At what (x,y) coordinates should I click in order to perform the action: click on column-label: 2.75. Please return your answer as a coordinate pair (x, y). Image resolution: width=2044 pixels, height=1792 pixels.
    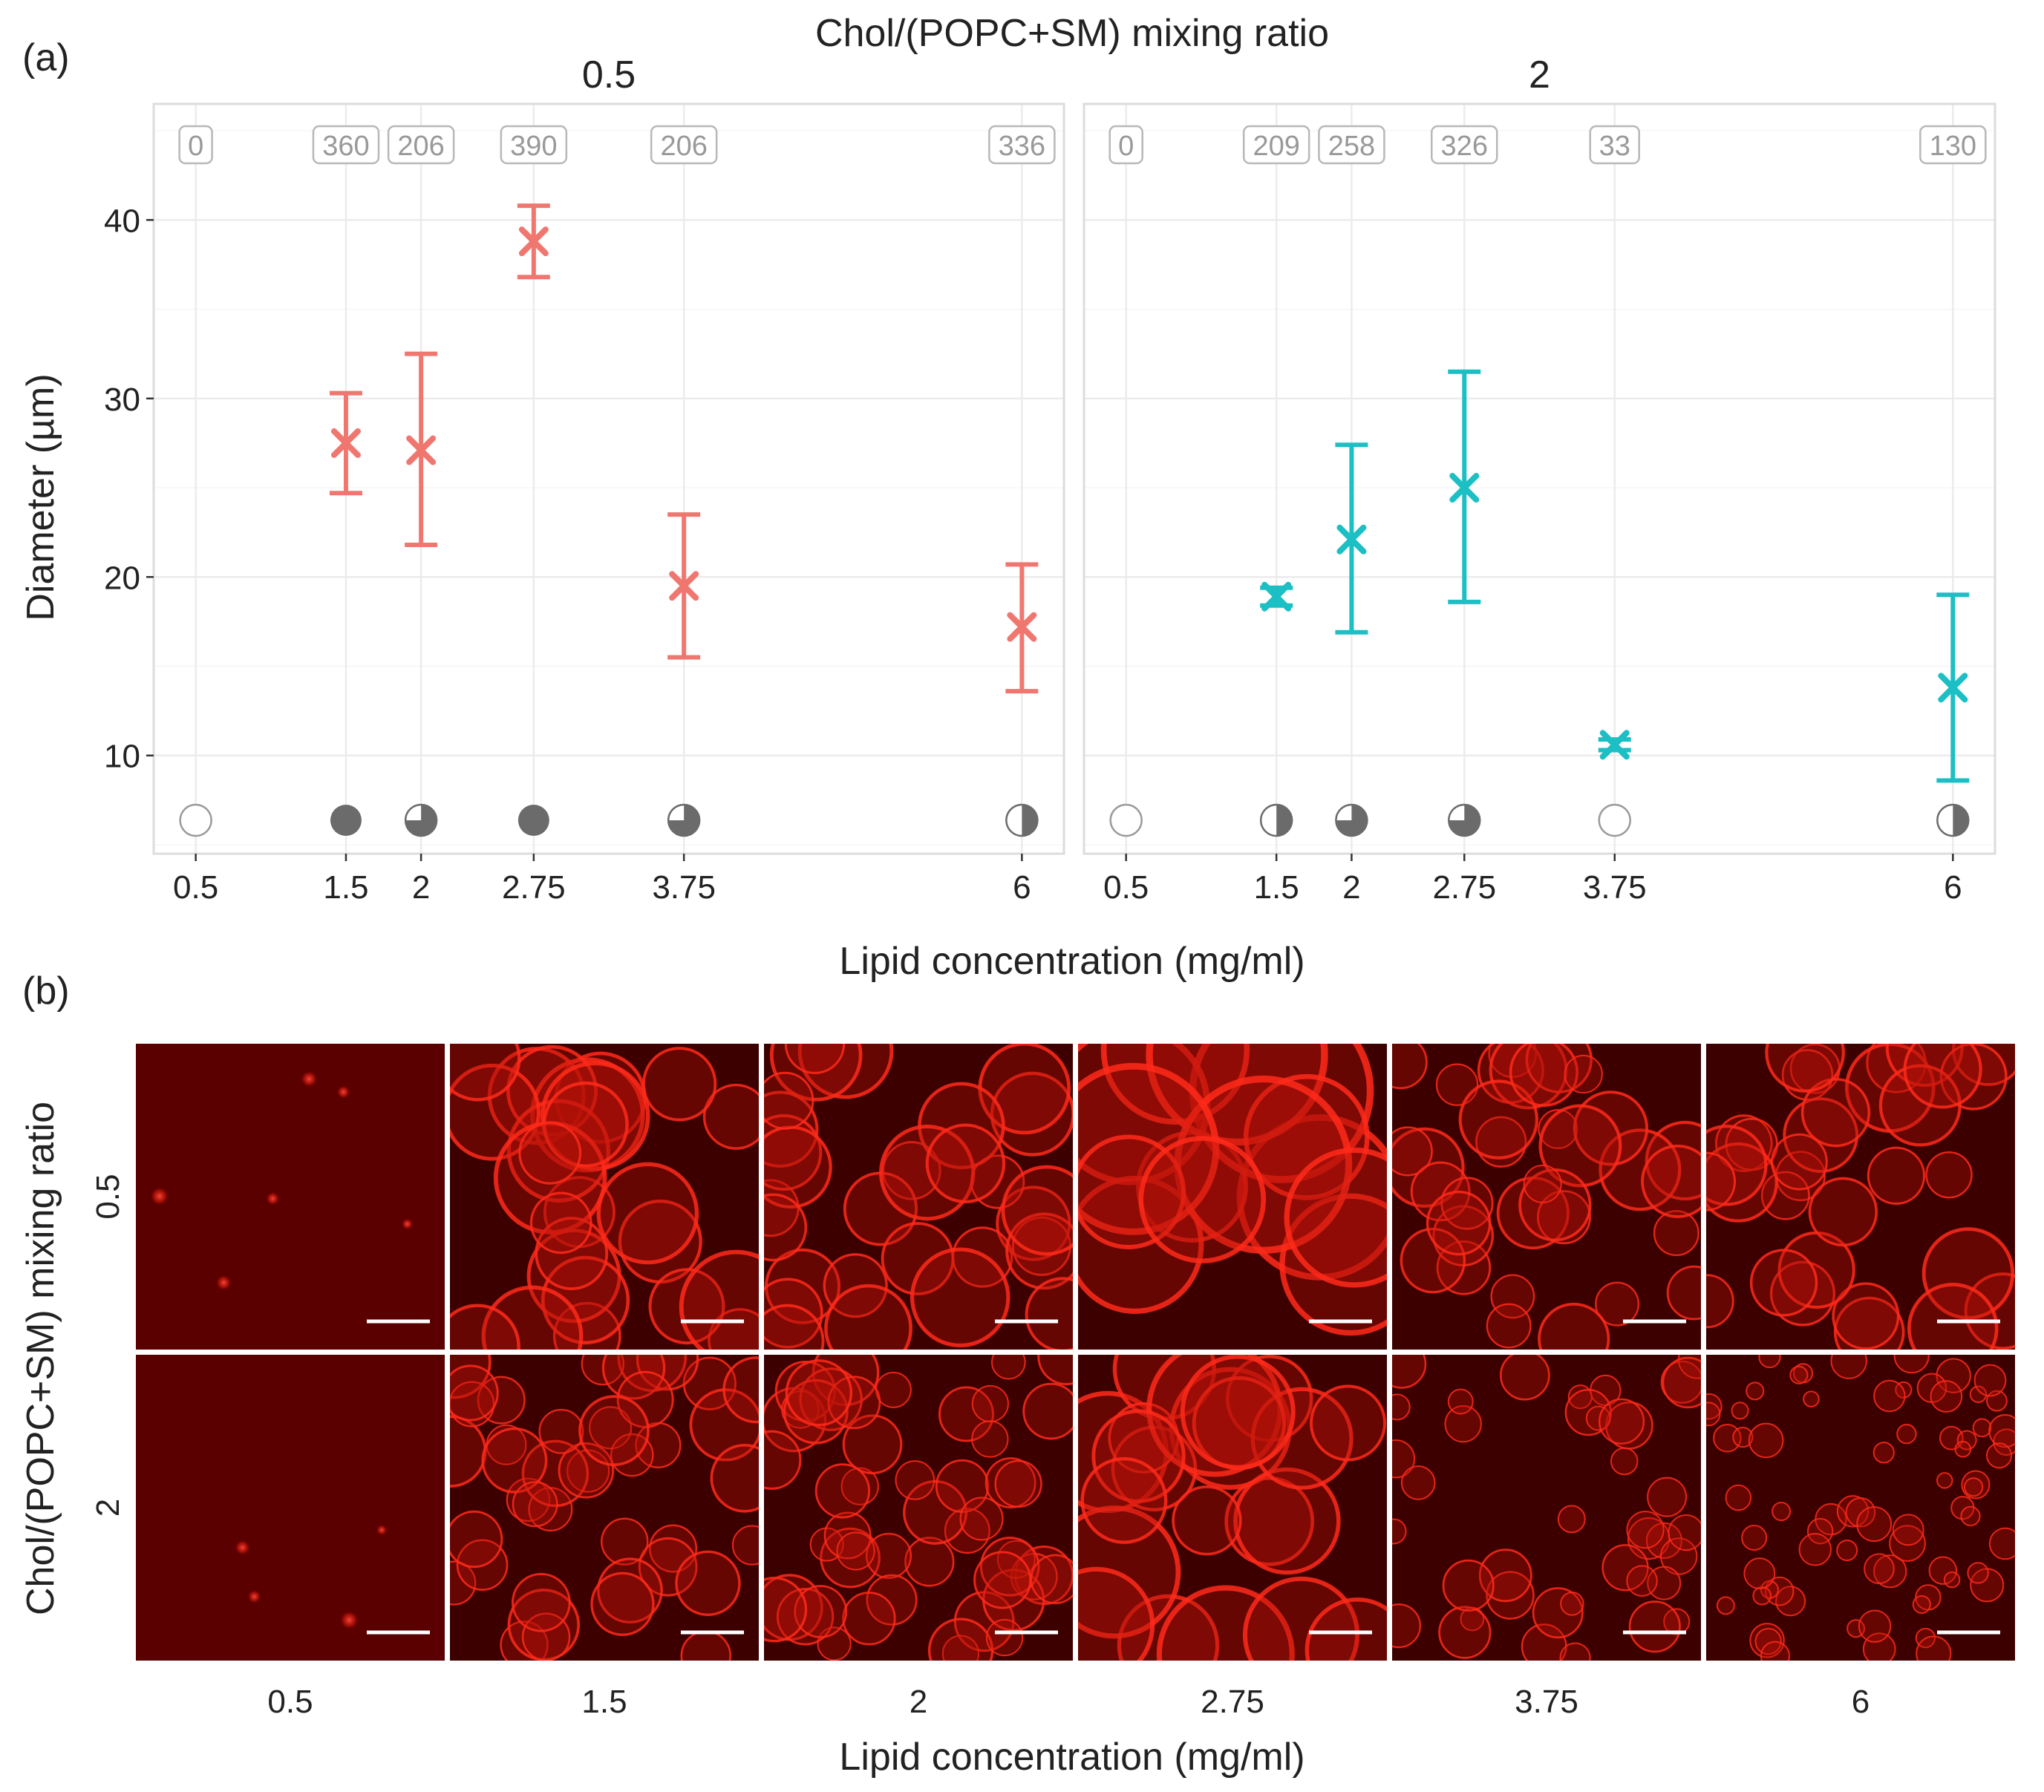
    Looking at the image, I should click on (1232, 1702).